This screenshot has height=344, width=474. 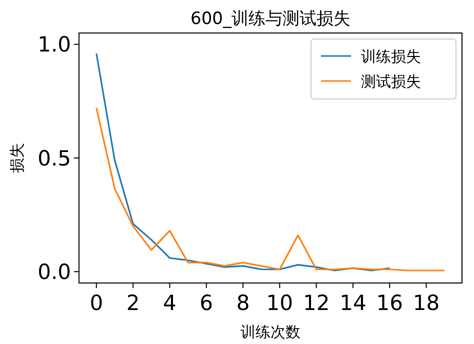 I want to click on y-tick-label: 0.5, so click(x=54, y=158).